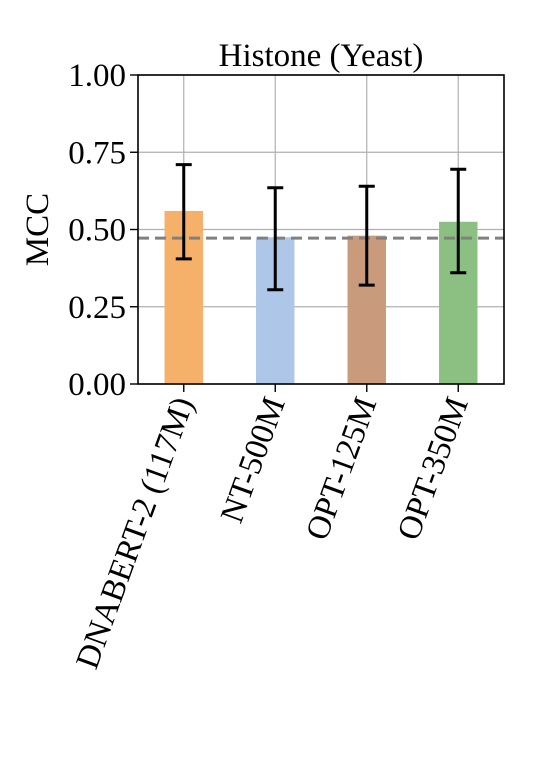 Image resolution: width=545 pixels, height=763 pixels. Describe the element at coordinates (136, 532) in the screenshot. I see `x-tick-label: DNABERT-2 (117M)` at that location.